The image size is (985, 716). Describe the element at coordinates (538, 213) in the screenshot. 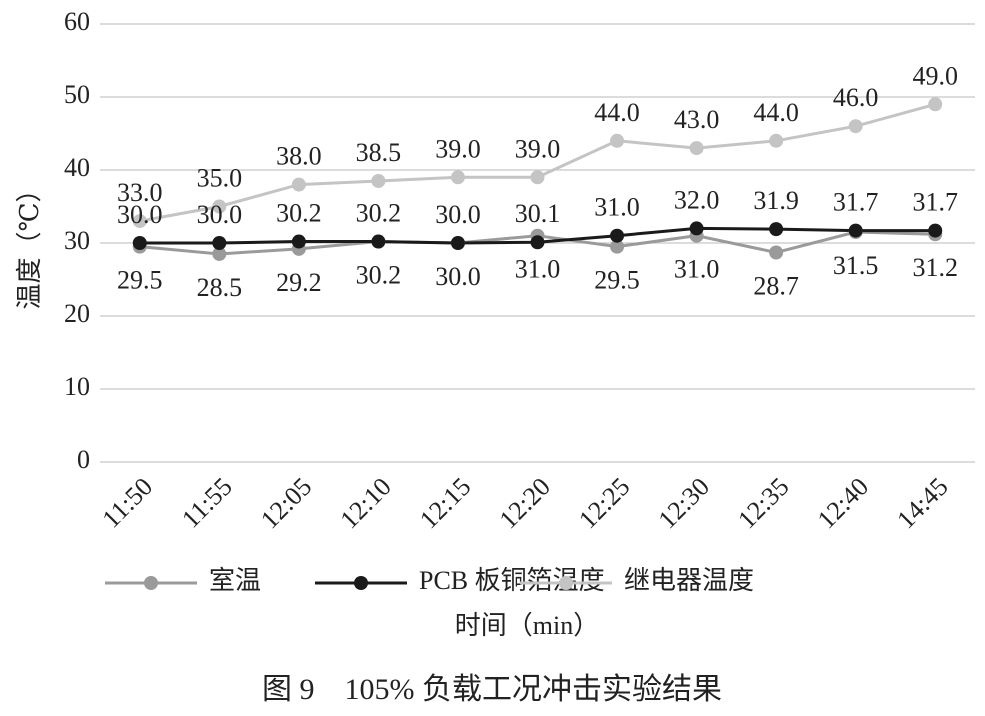

I see `data-label: 30.1` at that location.